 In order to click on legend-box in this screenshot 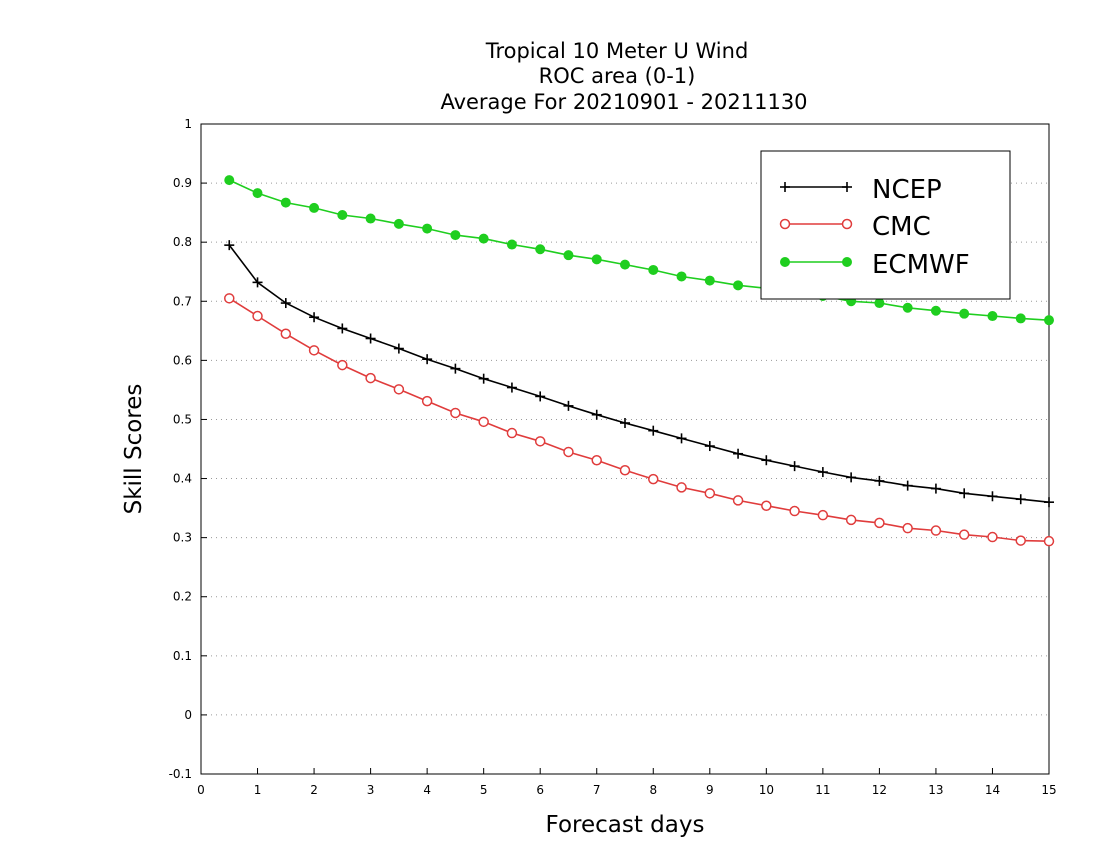, I will do `click(885, 225)`.